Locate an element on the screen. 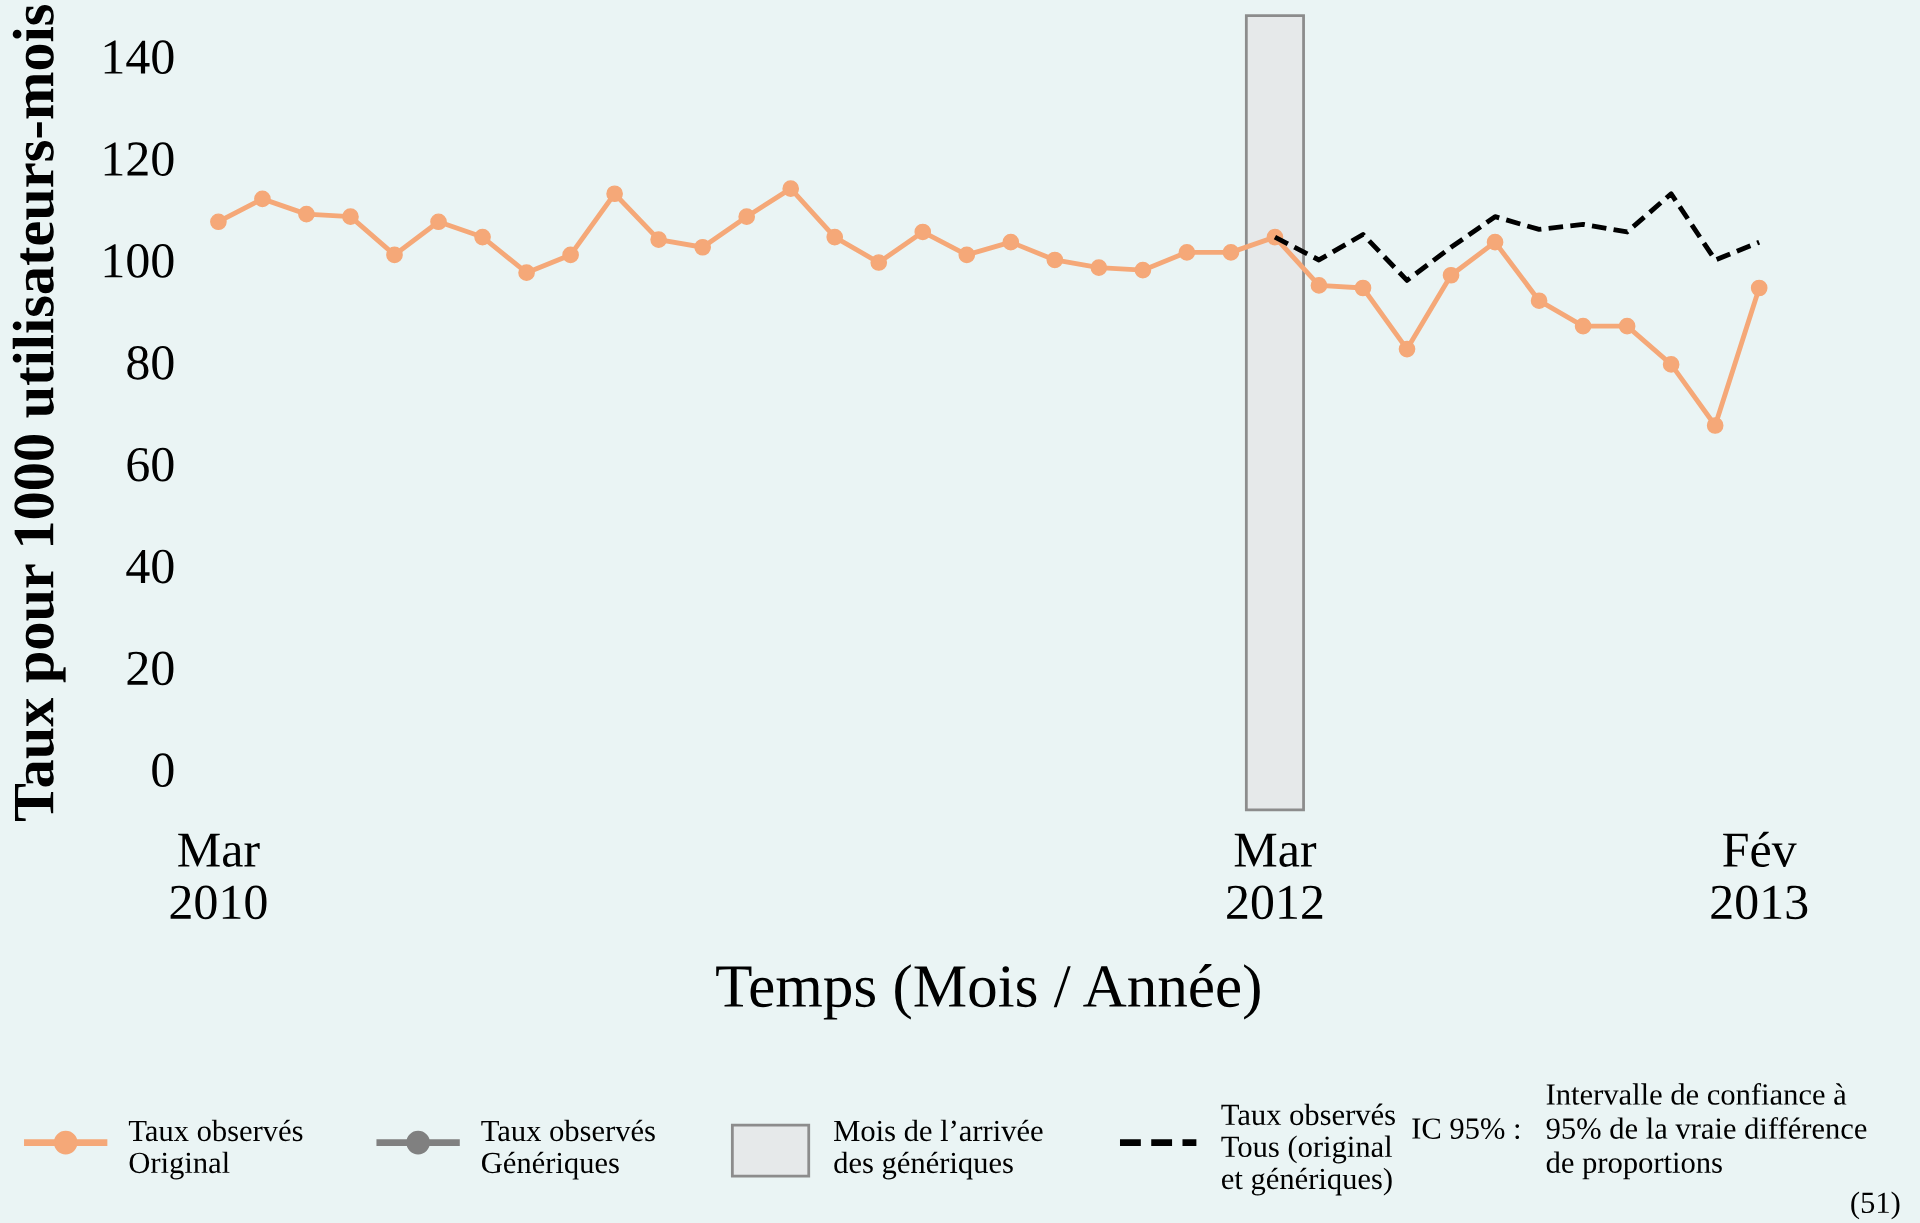 This screenshot has height=1223, width=1920. y-tick-label: 100 is located at coordinates (139, 261).